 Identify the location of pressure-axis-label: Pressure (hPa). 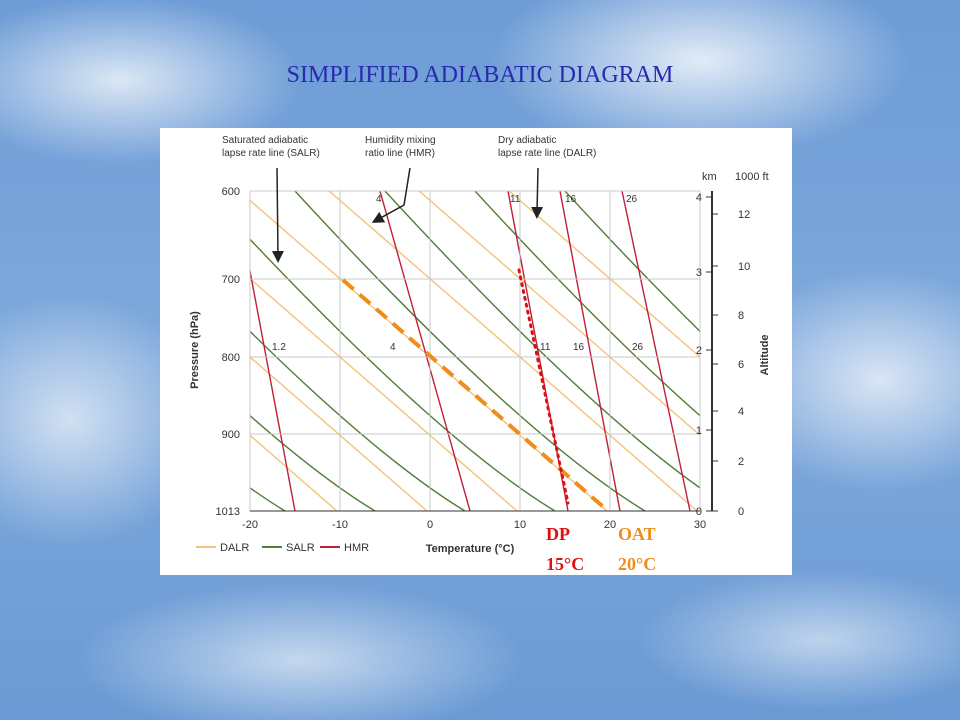
(195, 350).